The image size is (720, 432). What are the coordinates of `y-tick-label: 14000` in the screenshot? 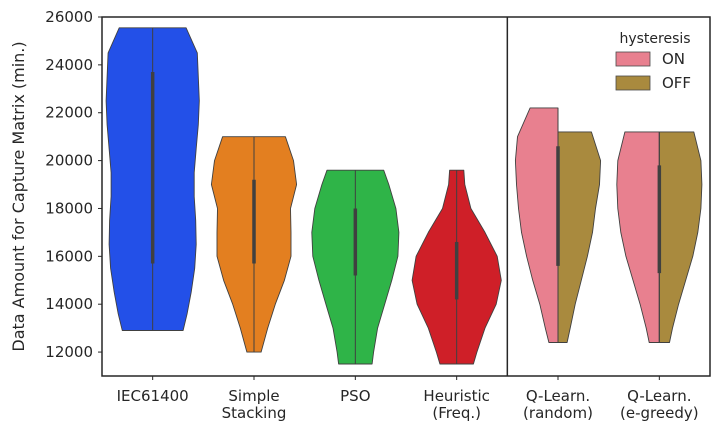 It's located at (69, 304).